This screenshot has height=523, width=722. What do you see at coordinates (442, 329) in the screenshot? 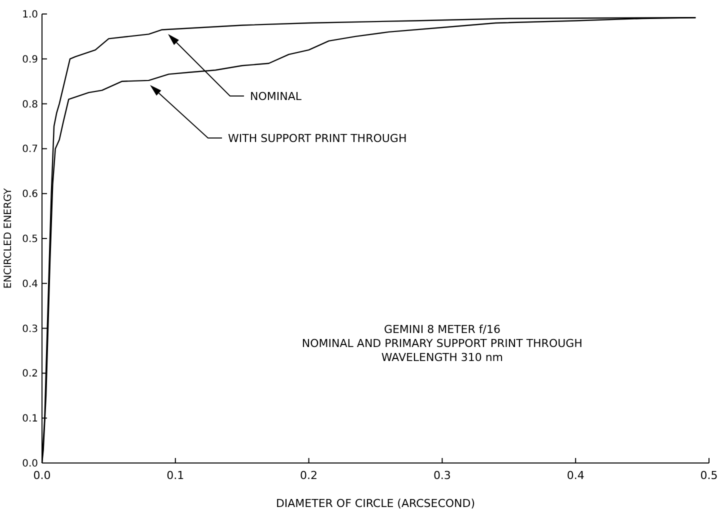
I see `annotation: GEMINI 8 METER f/16` at bounding box center [442, 329].